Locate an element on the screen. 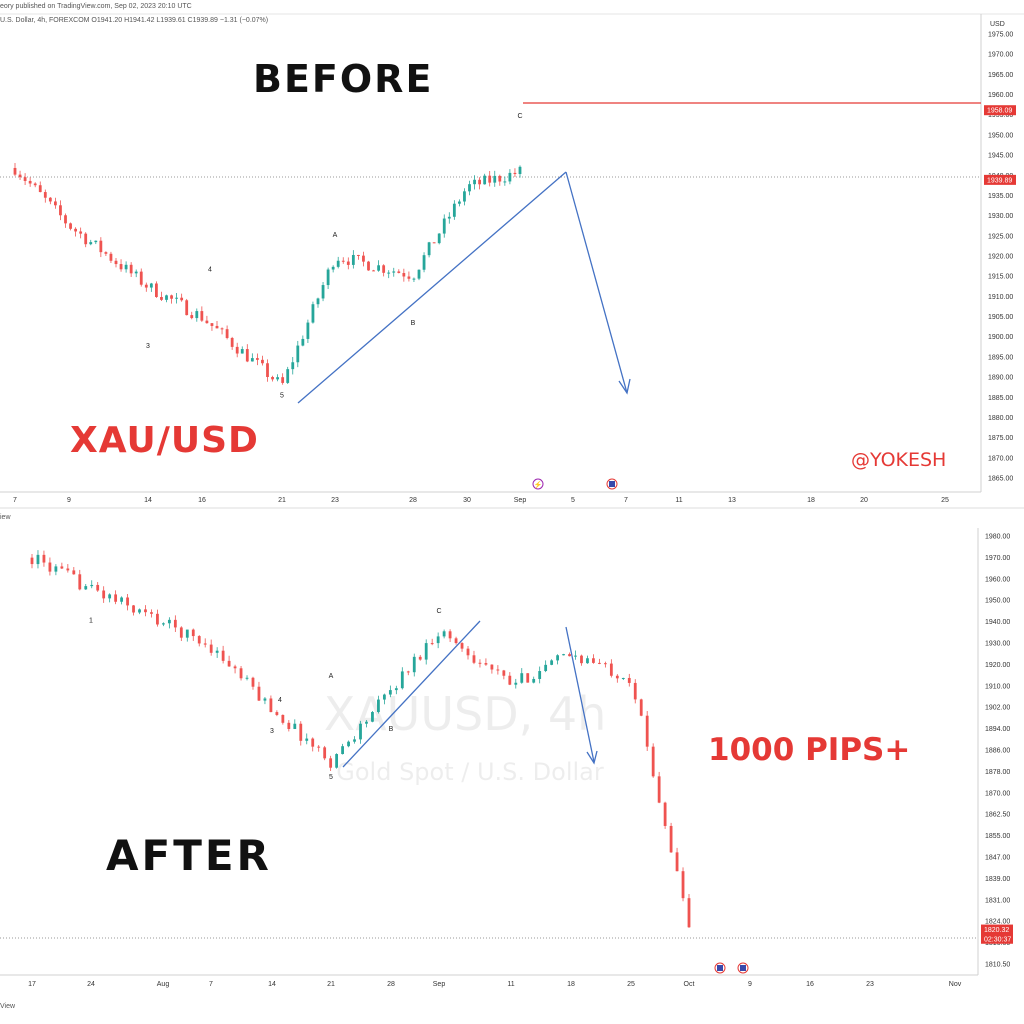  lightning-glyph-icon: ⚡ is located at coordinates (538, 484).